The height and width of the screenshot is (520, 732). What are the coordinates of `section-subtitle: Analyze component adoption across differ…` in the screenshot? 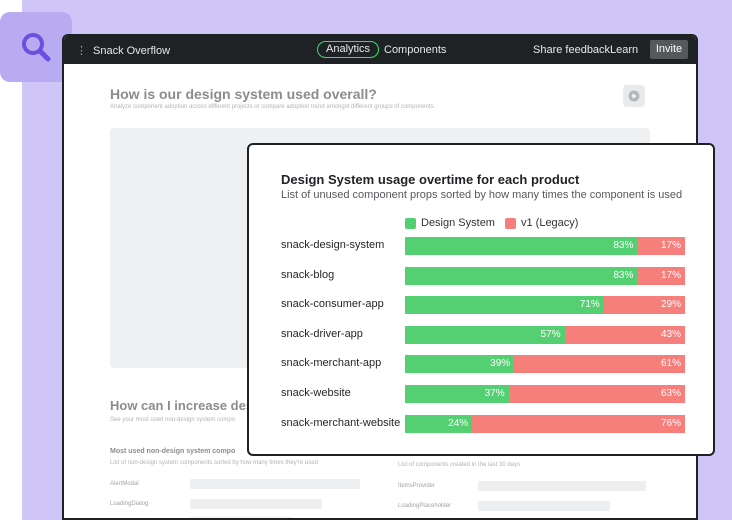 It's located at (273, 107).